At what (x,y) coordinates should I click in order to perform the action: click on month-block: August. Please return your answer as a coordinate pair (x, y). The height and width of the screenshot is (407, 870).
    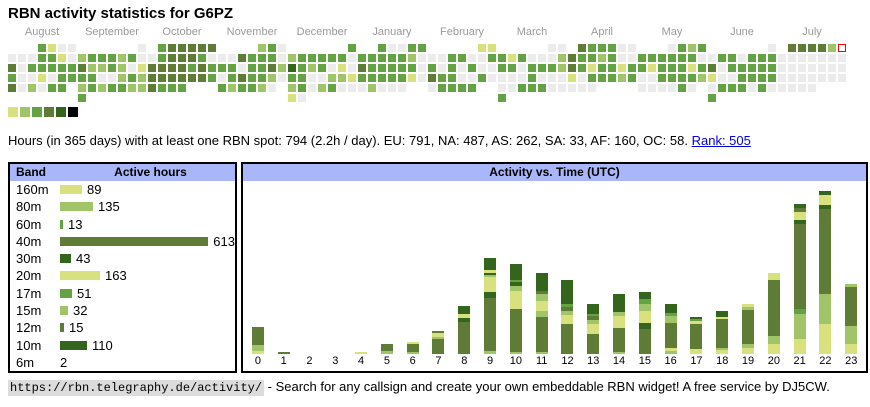
    Looking at the image, I should click on (42, 64).